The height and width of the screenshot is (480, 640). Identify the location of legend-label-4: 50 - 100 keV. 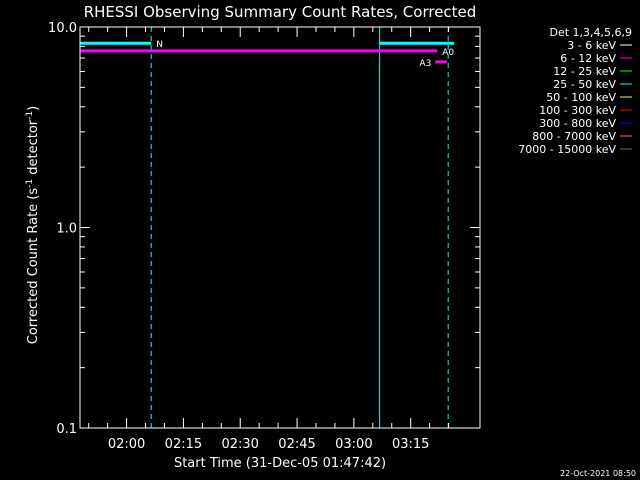
(581, 97).